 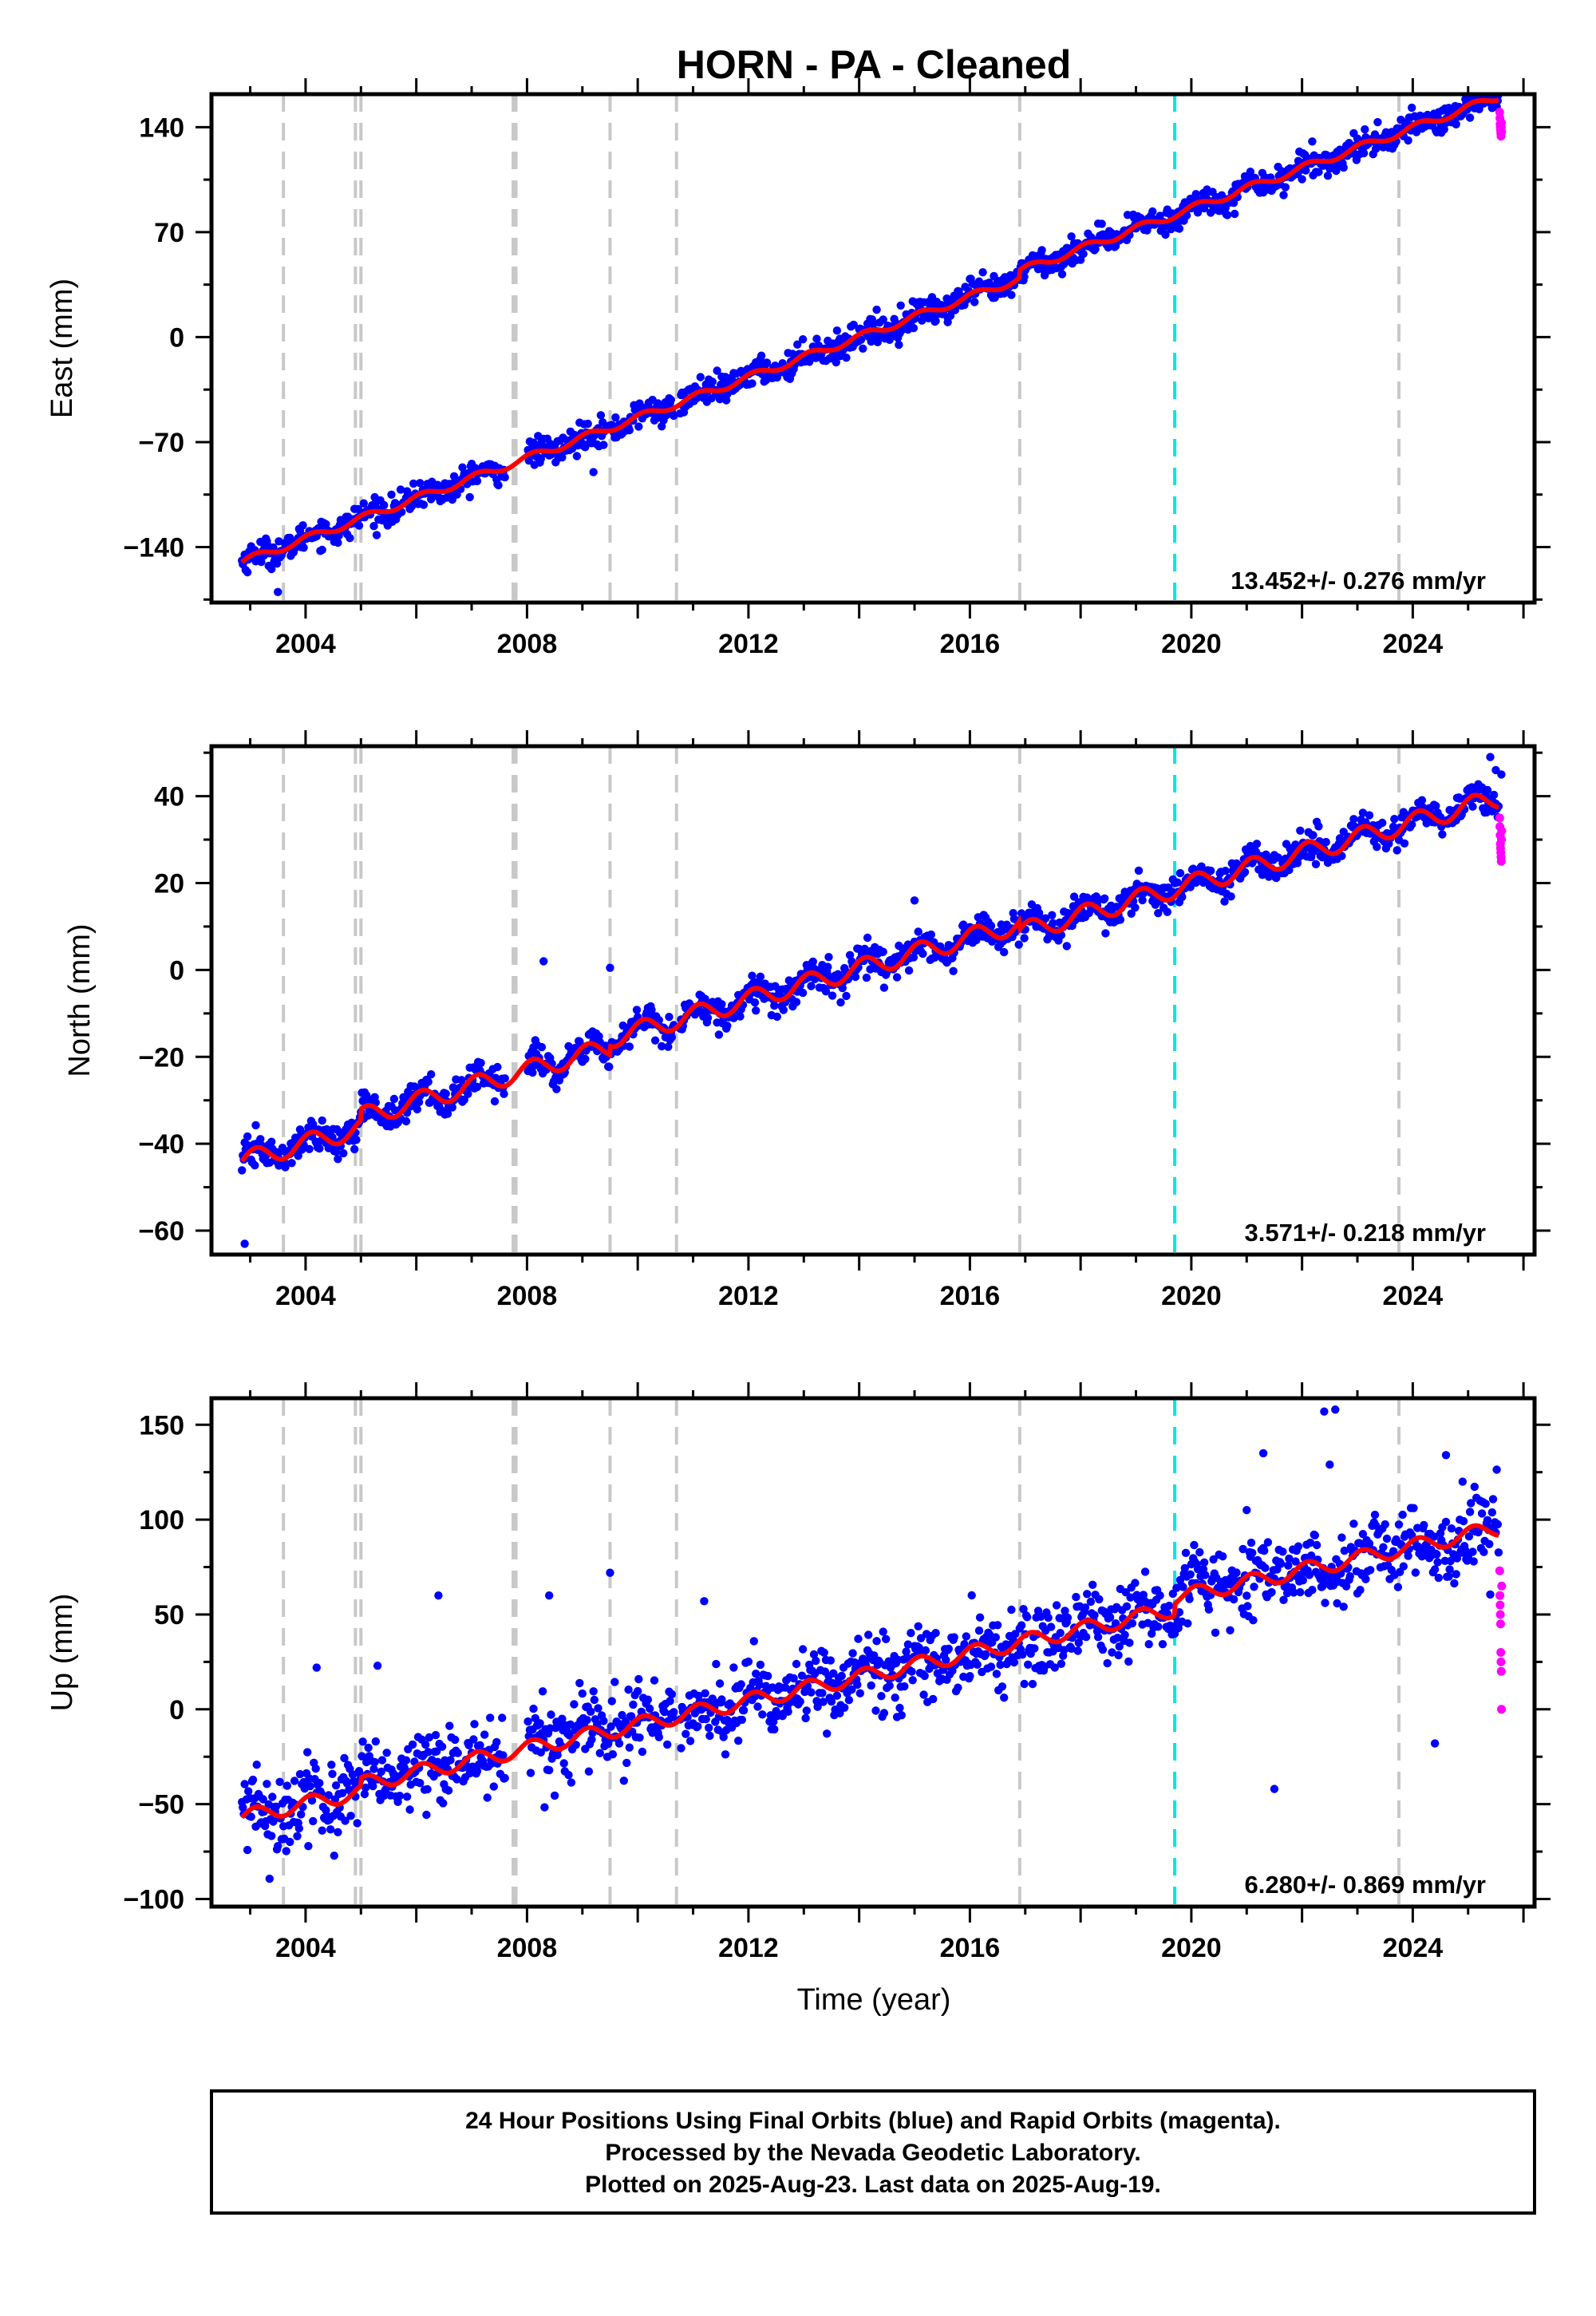 I want to click on x-tick-label: 2008, so click(x=527, y=644).